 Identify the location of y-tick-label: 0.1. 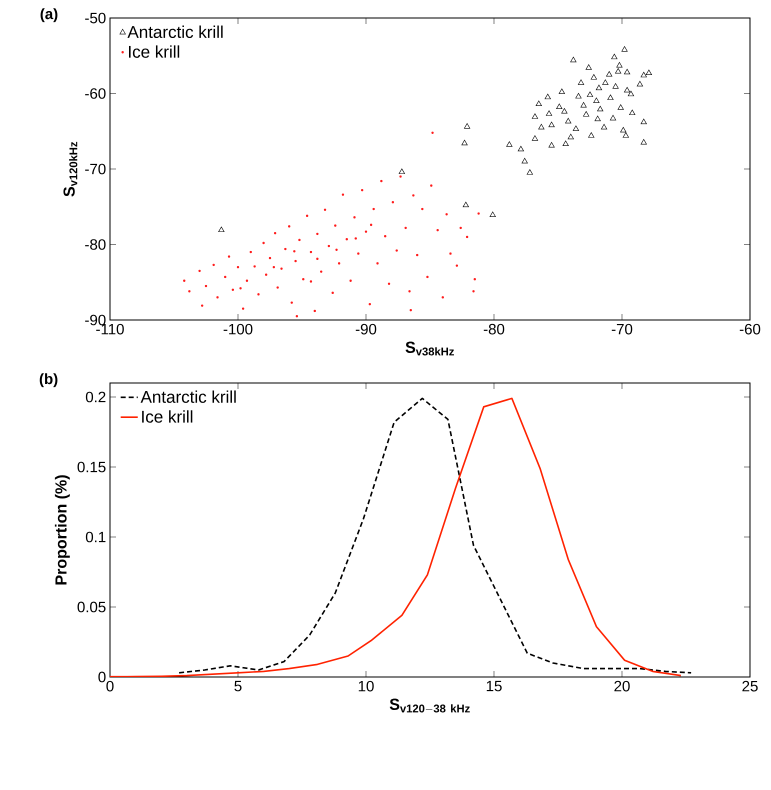
(96, 537).